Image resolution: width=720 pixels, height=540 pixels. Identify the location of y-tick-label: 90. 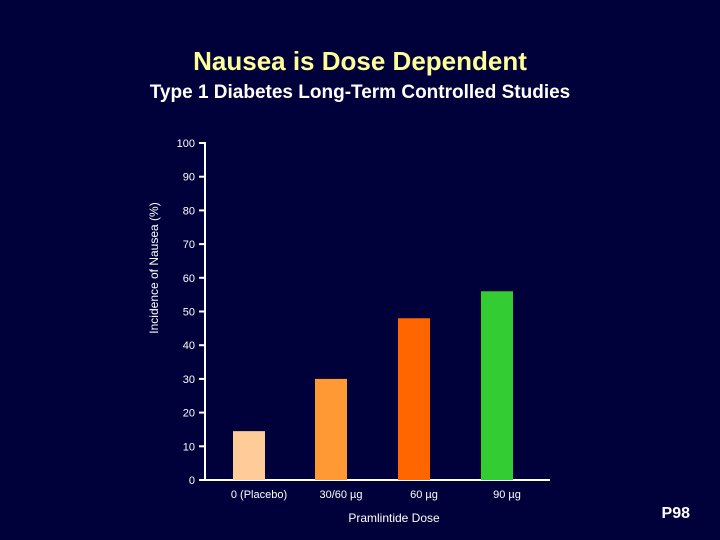
(189, 178).